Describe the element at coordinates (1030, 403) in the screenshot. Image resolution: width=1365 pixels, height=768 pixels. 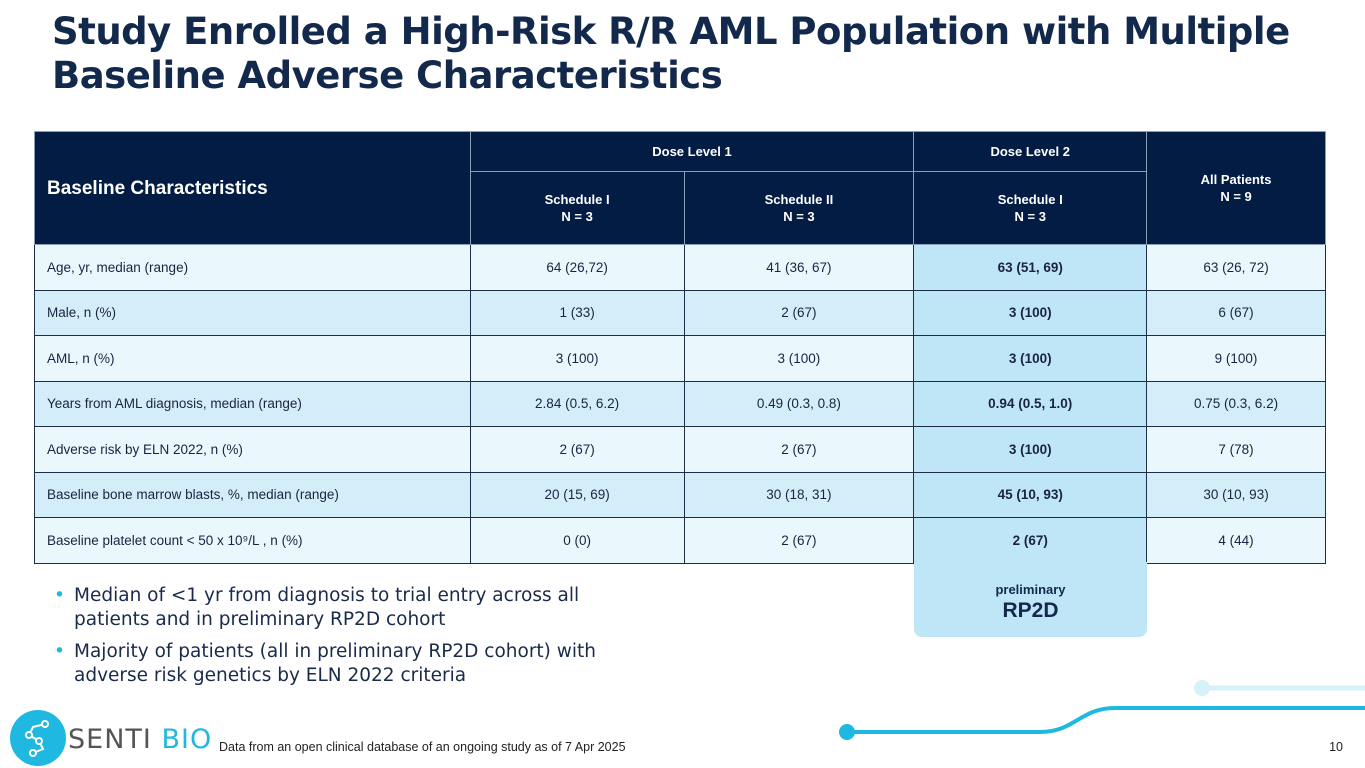
I see `table-cell: 0.94 (0.5, 1.0)` at that location.